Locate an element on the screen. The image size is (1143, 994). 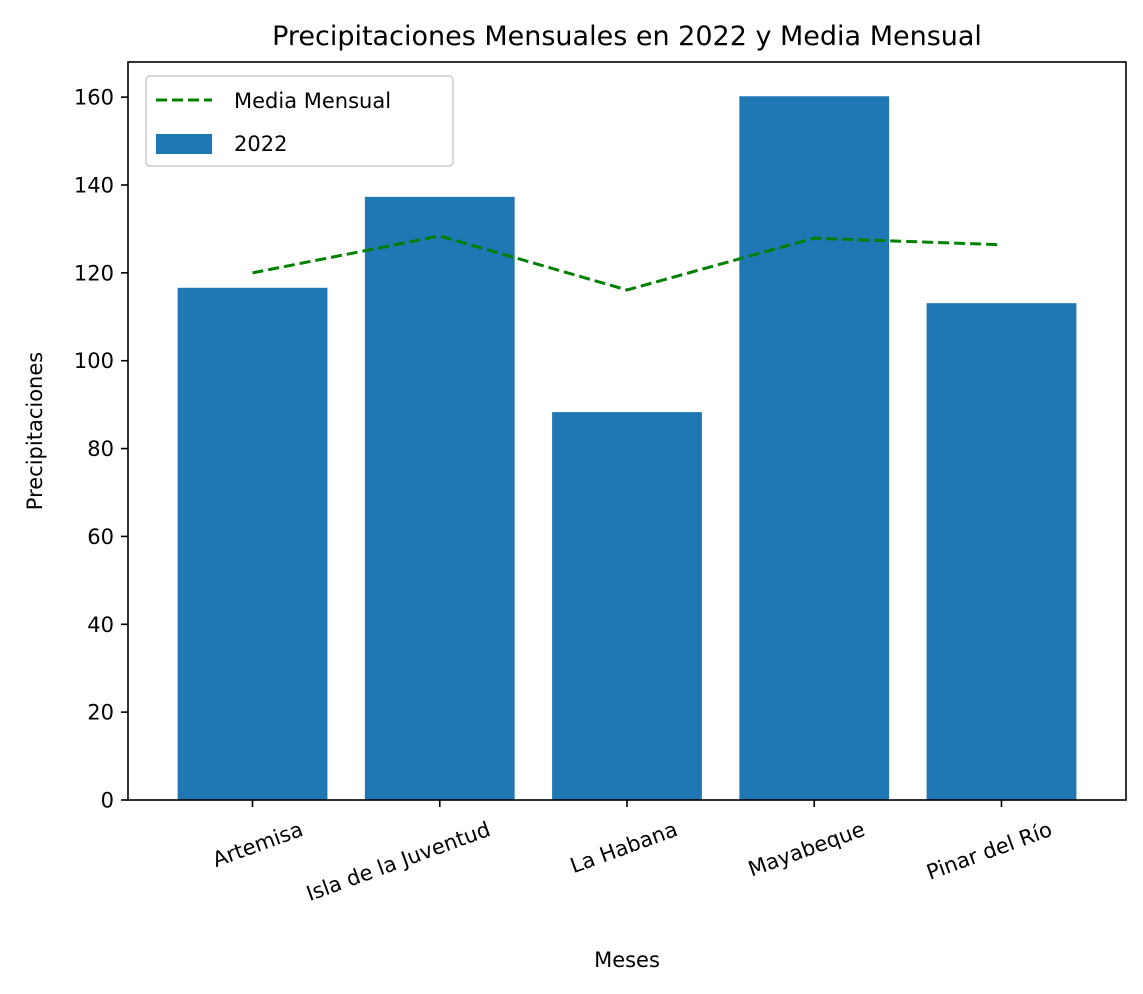
media-mensual-line is located at coordinates (627, 263).